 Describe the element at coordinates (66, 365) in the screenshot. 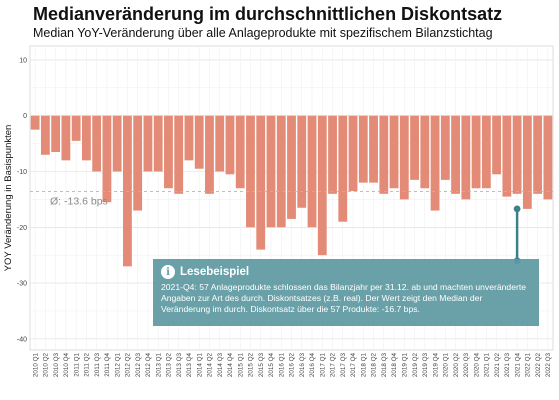

I see `x-tick-label: 2010 Q4` at that location.